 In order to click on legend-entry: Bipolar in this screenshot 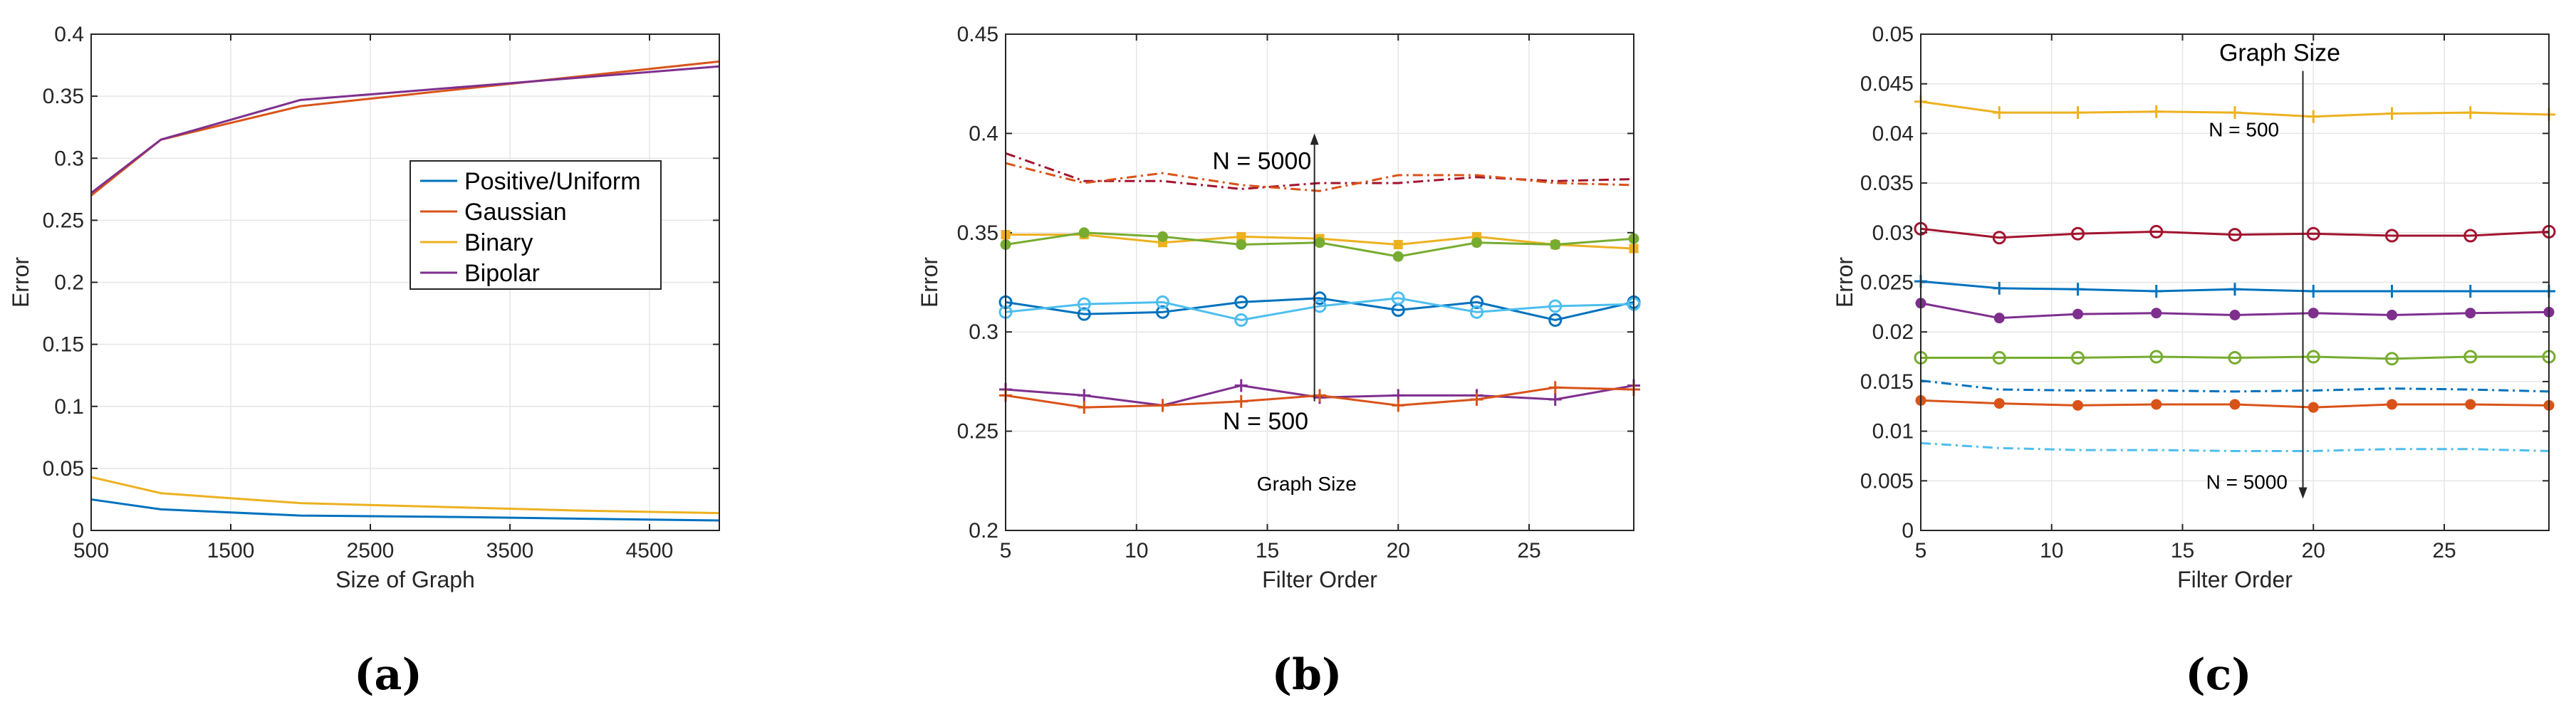, I will do `click(502, 273)`.